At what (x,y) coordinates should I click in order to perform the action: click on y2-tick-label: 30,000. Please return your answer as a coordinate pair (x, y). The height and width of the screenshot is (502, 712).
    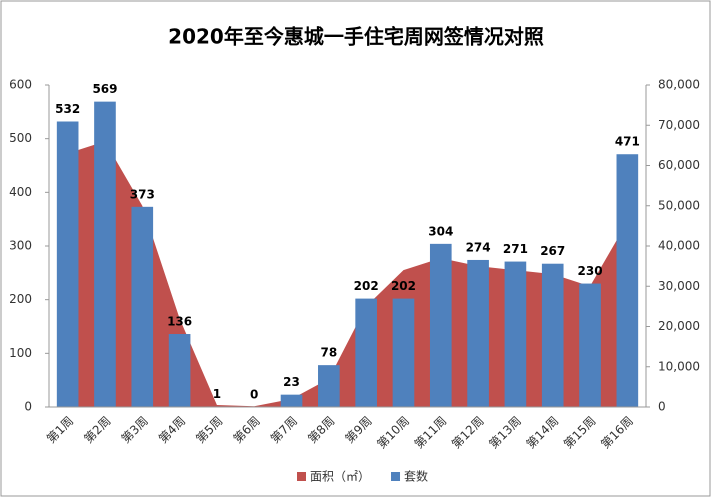
    Looking at the image, I should click on (679, 286).